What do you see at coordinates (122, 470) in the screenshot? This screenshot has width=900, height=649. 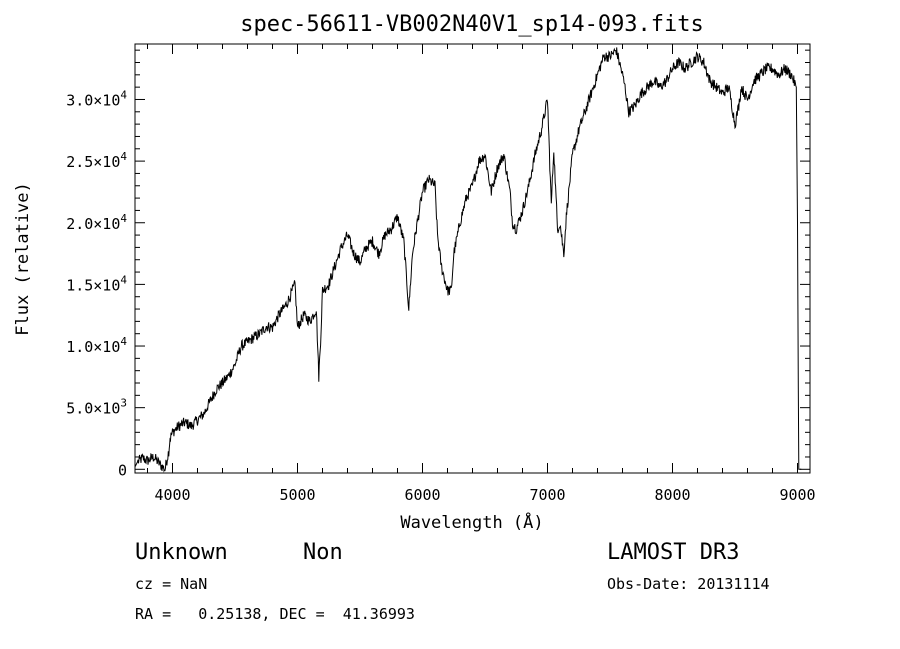 I see `y-tick-label: 0` at bounding box center [122, 470].